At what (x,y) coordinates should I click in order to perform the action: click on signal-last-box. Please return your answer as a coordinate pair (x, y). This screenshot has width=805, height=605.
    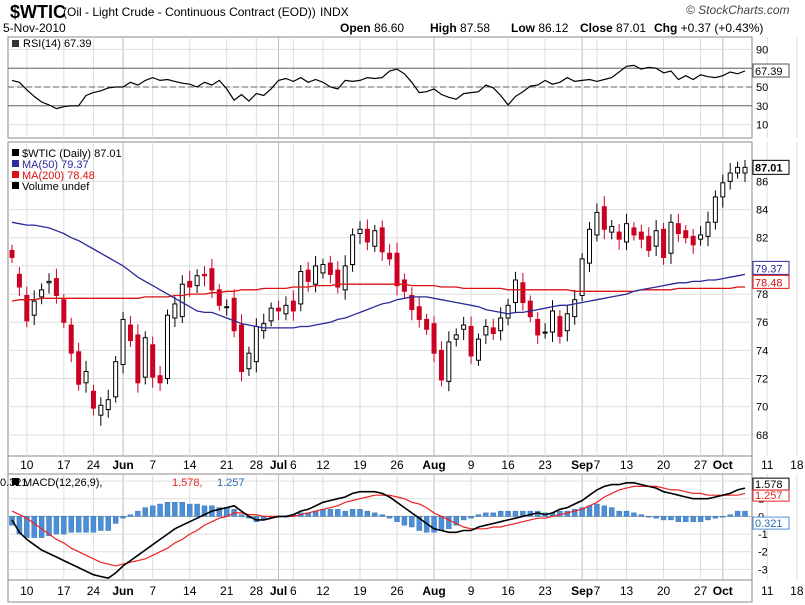
    Looking at the image, I should click on (771, 495).